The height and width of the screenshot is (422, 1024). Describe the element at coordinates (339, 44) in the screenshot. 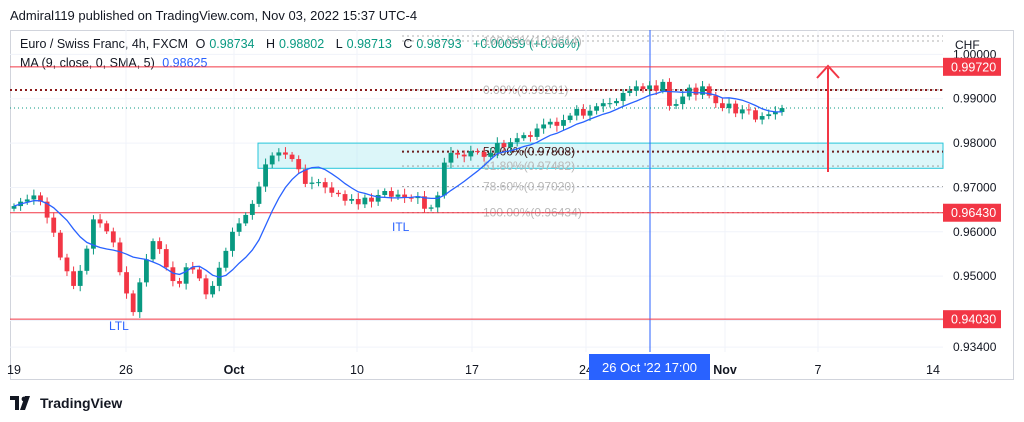

I see `low-label: L` at that location.